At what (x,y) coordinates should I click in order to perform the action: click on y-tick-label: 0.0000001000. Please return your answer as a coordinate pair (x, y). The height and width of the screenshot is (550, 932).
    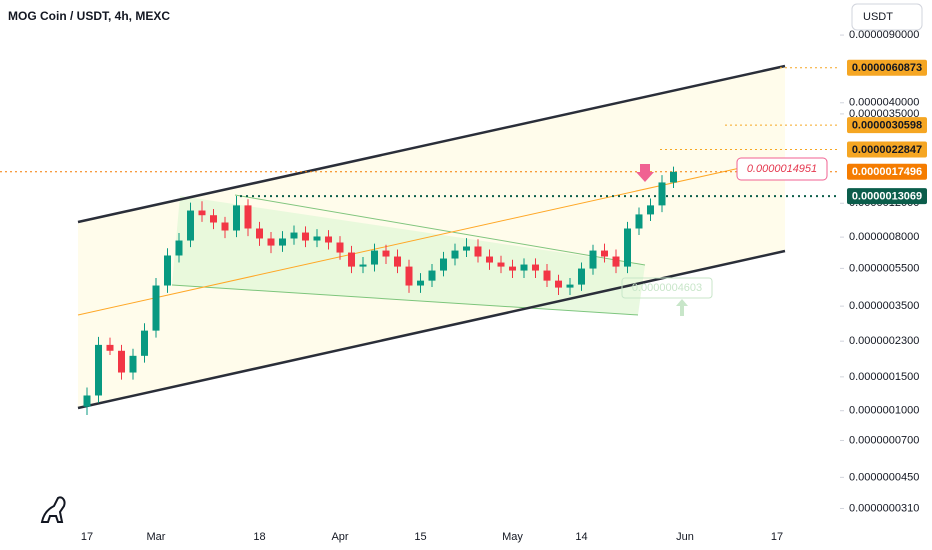
    Looking at the image, I should click on (884, 411).